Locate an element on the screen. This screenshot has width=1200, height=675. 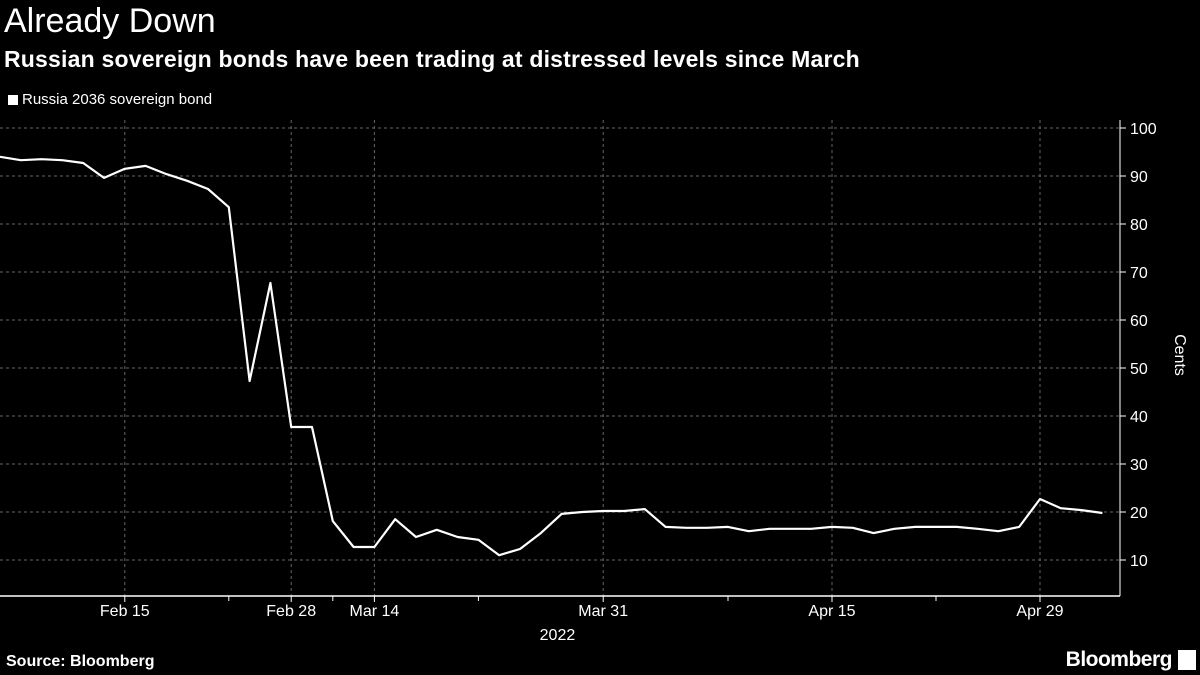
chart-title: Already Down is located at coordinates (110, 21).